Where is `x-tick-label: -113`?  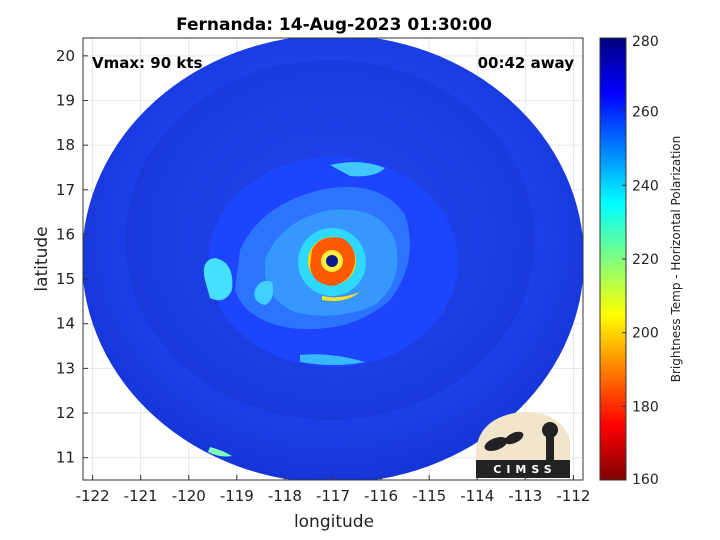
x-tick-label: -113 is located at coordinates (525, 496).